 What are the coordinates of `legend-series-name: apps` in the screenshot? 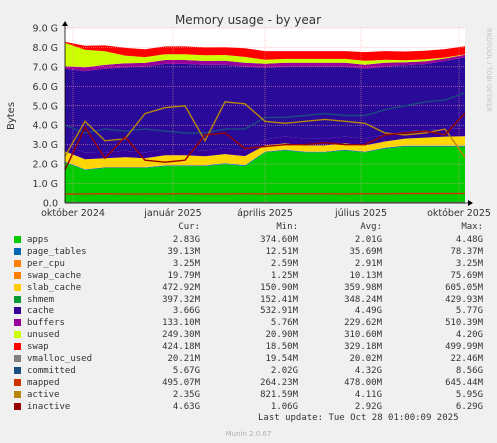 It's located at (38, 240).